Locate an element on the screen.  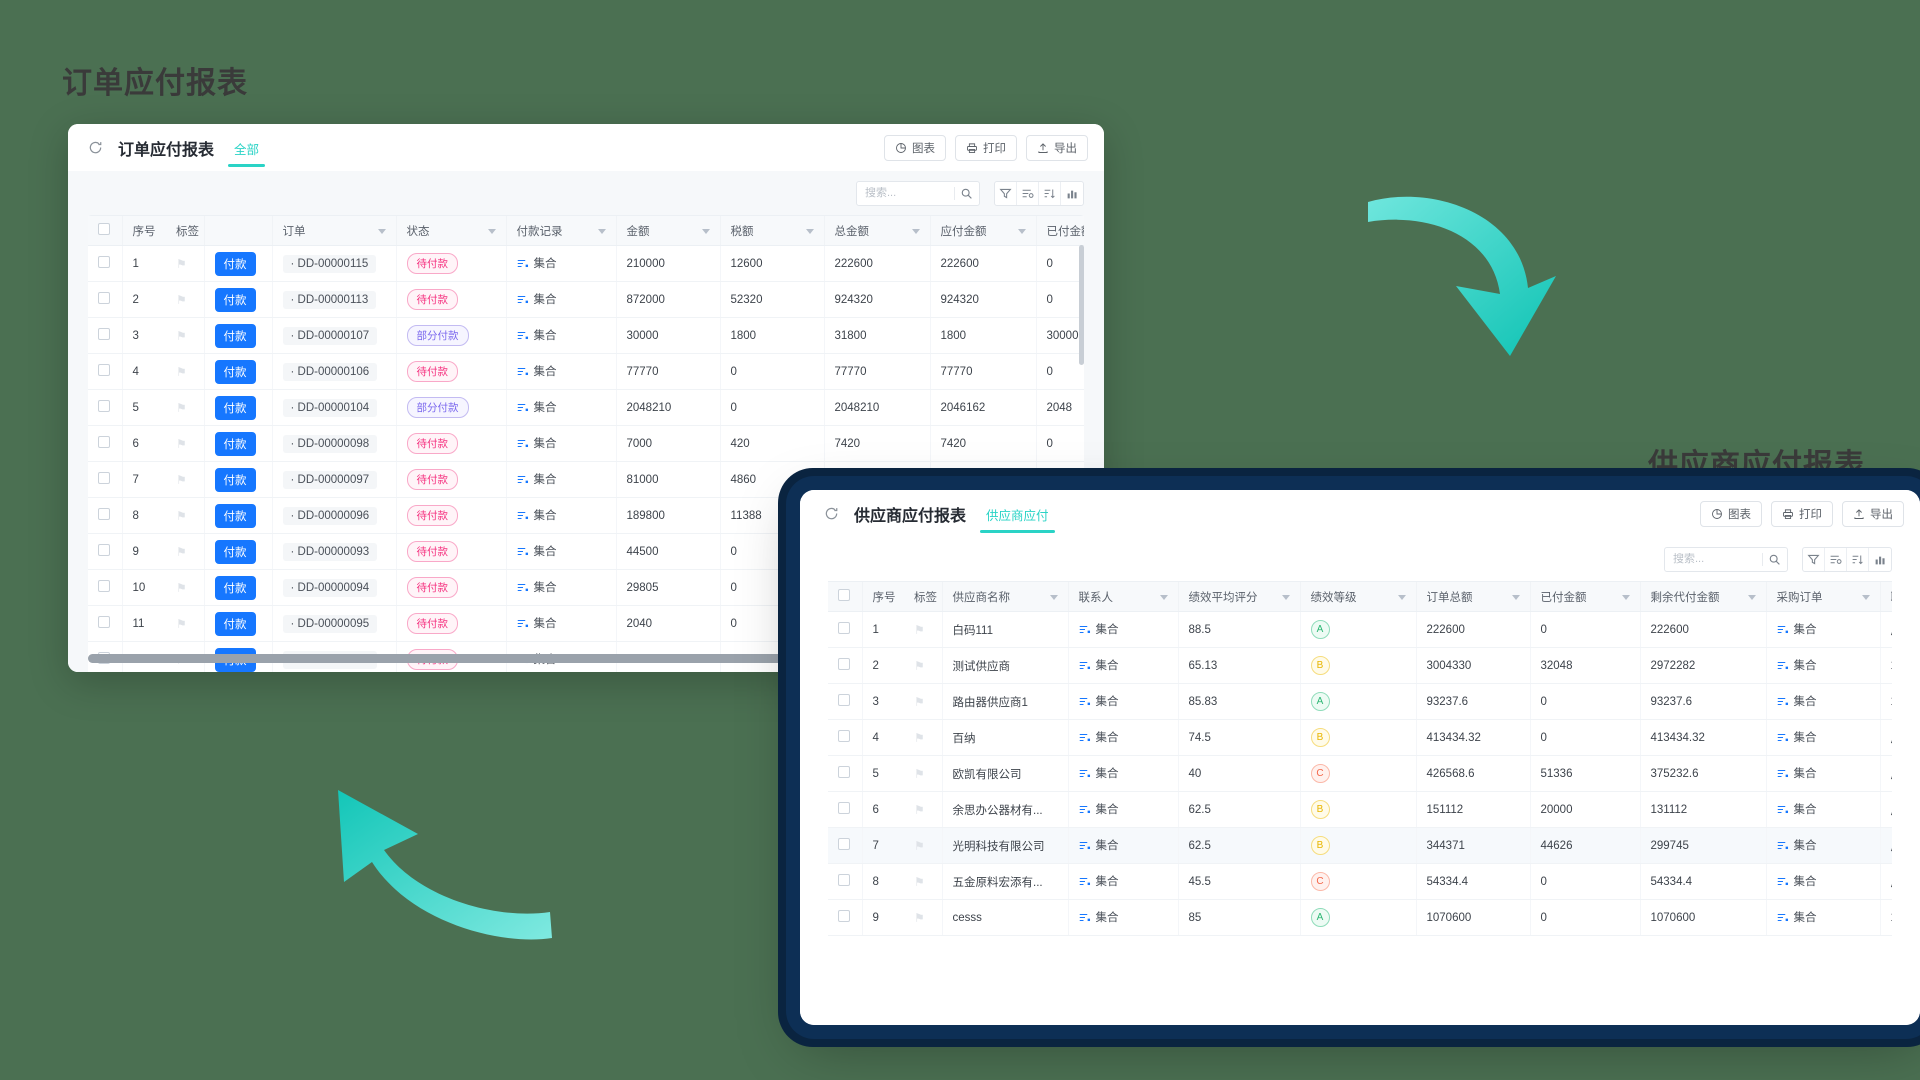
column-settings-icon is located at coordinates (1836, 559).